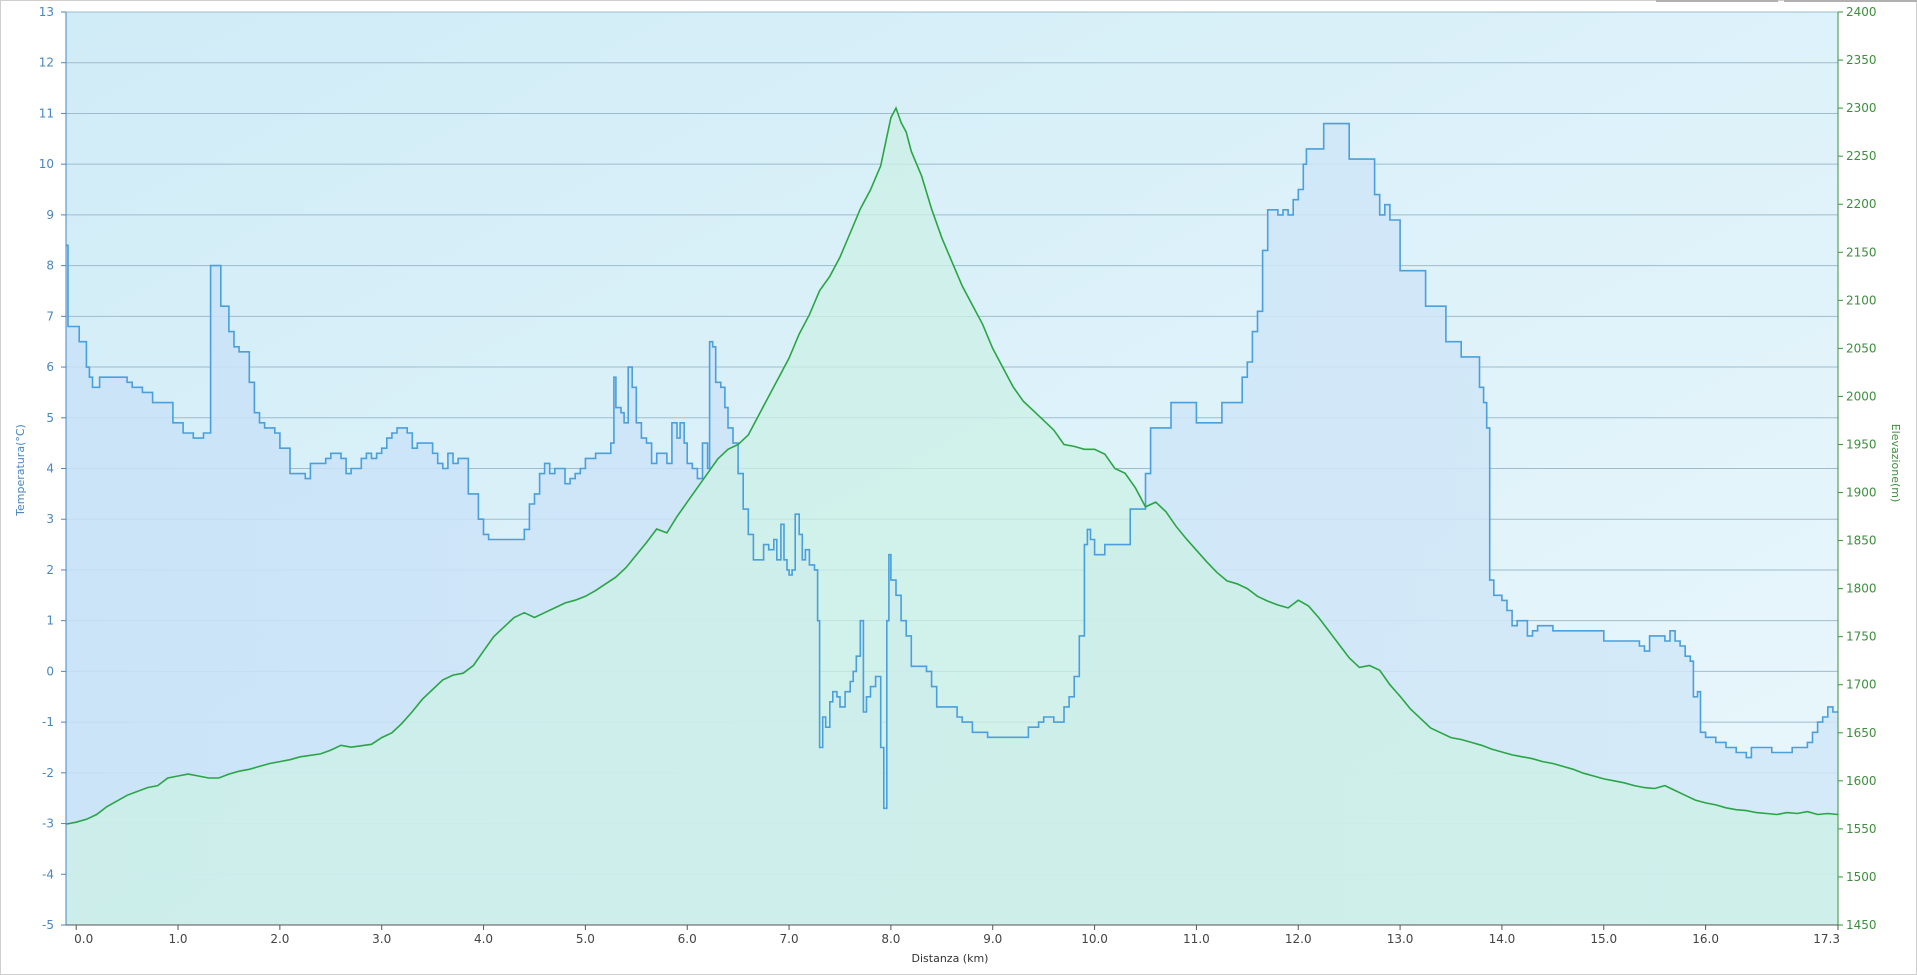  Describe the element at coordinates (48, 722) in the screenshot. I see `left-tick-label-14: -1` at that location.